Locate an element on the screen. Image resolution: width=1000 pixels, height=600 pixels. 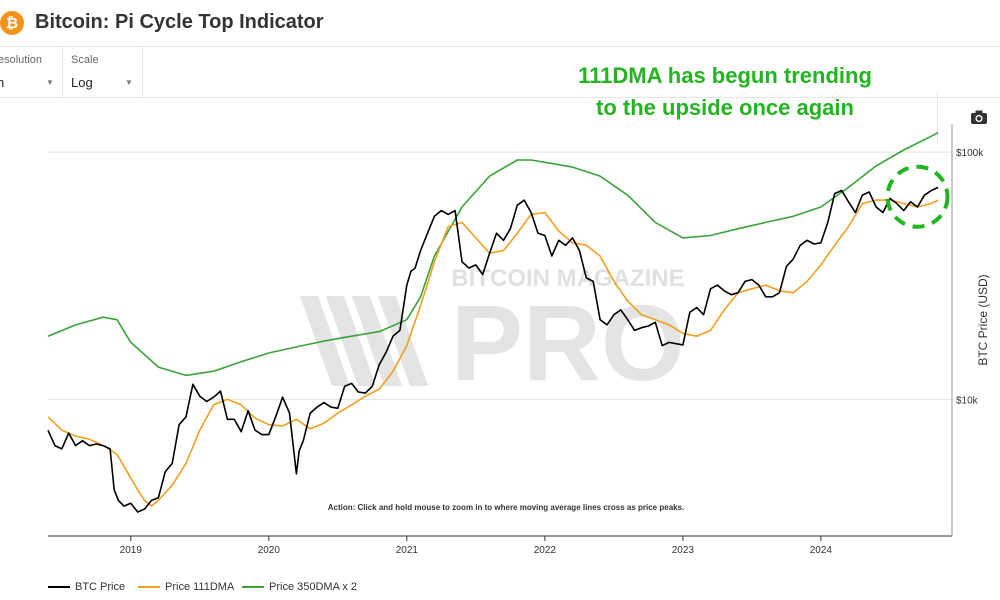
x-tick-label: 2023 is located at coordinates (683, 550).